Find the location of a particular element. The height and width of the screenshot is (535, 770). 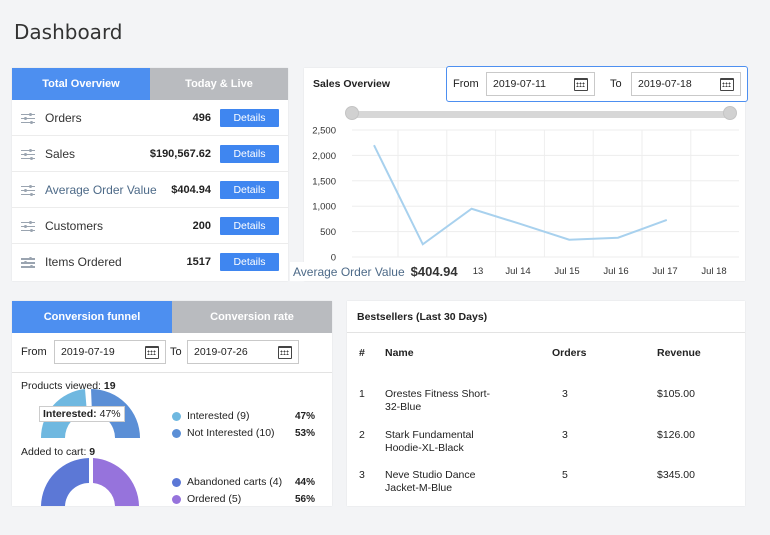

y-tick-label: 2,500 is located at coordinates (324, 131).